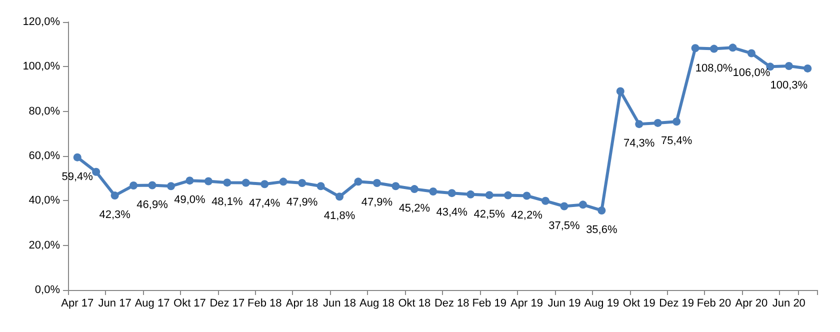  Describe the element at coordinates (789, 304) in the screenshot. I see `x-tick-label: Jun 20` at that location.